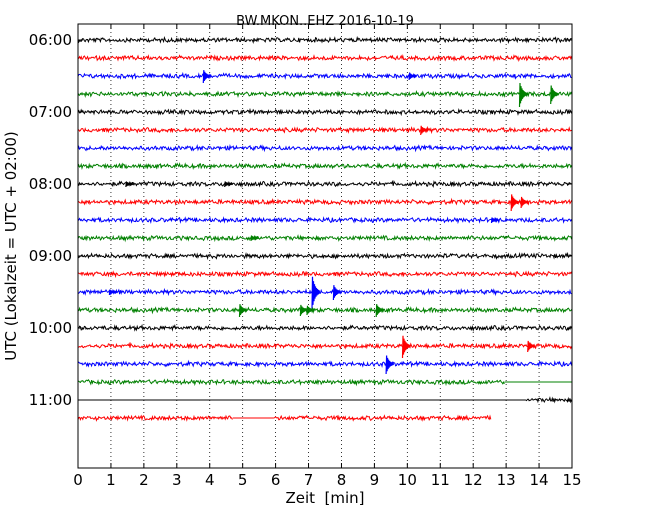  What do you see at coordinates (78, 480) in the screenshot?
I see `x-tick-label: 0` at bounding box center [78, 480].